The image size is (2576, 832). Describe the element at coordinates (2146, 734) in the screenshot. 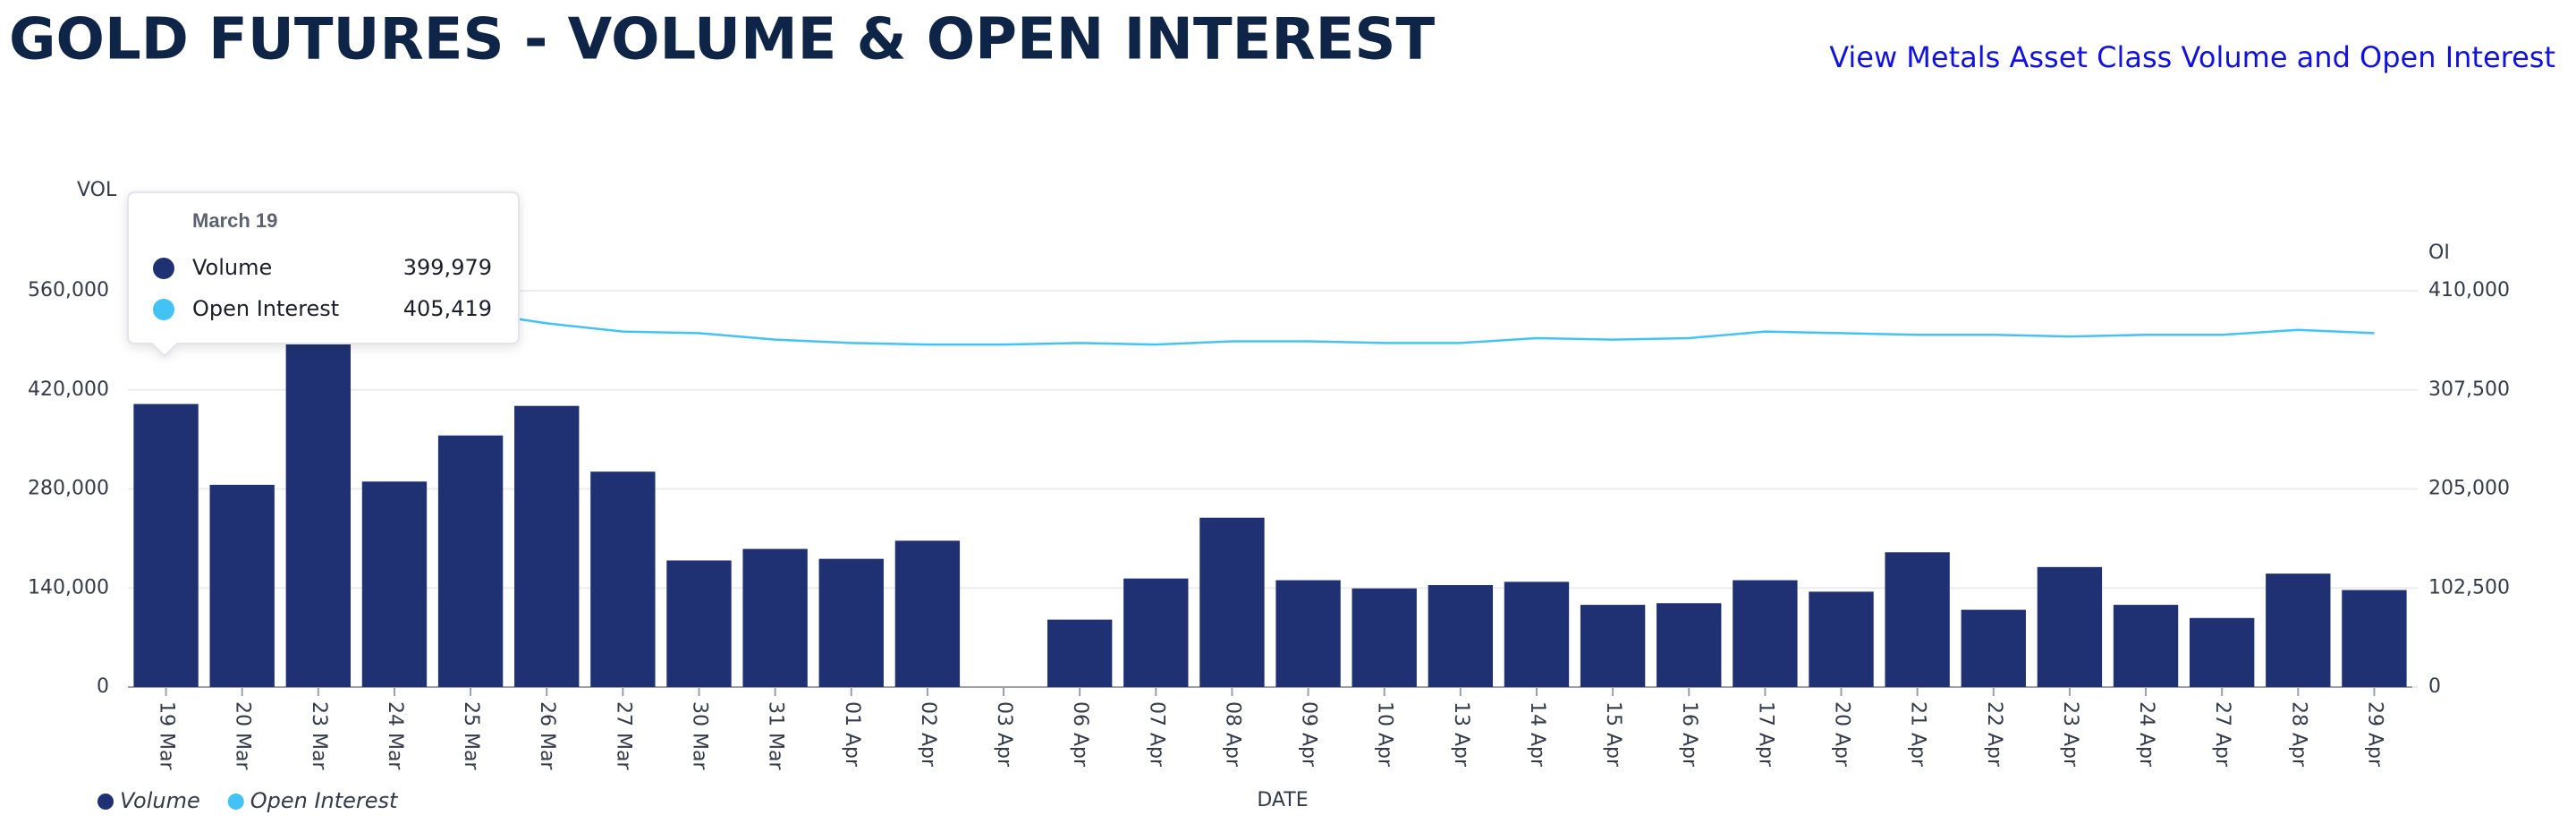

I see `x-tick-label: 24 Apr` at that location.